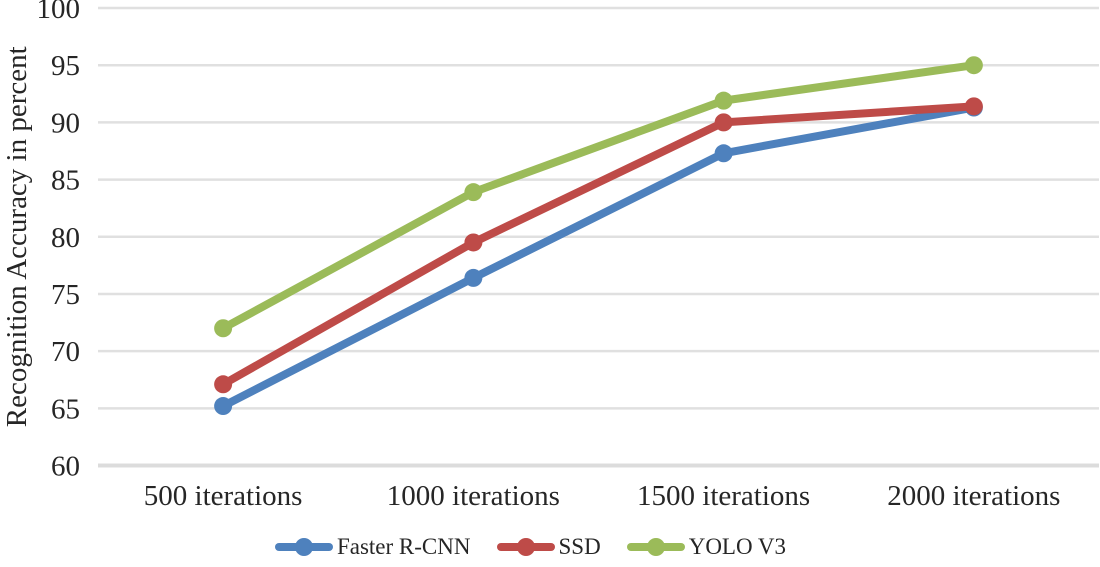  Describe the element at coordinates (65, 181) in the screenshot. I see `y-tick-label: 85` at that location.